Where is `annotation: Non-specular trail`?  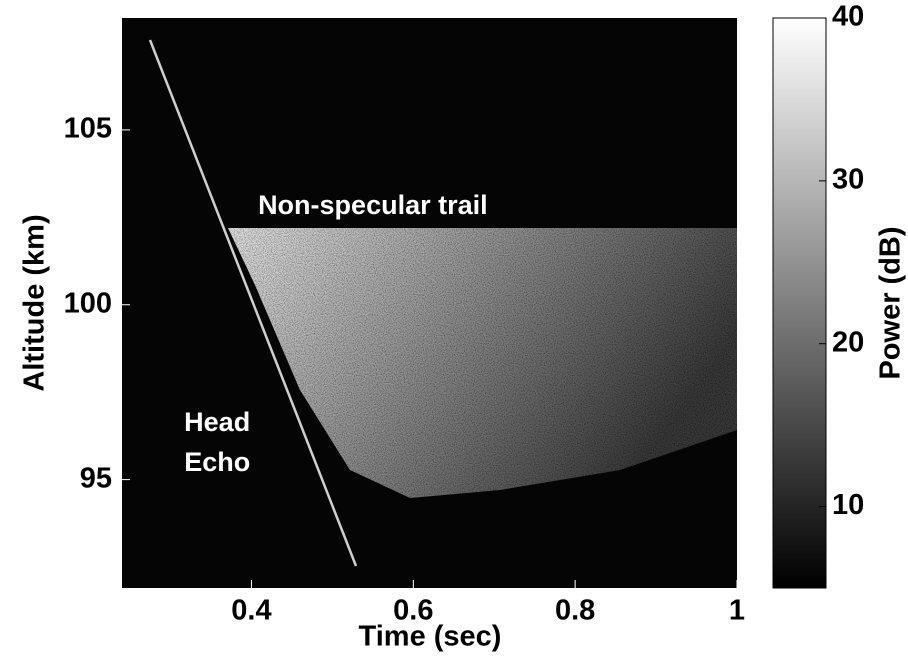
annotation: Non-specular trail is located at coordinates (373, 205).